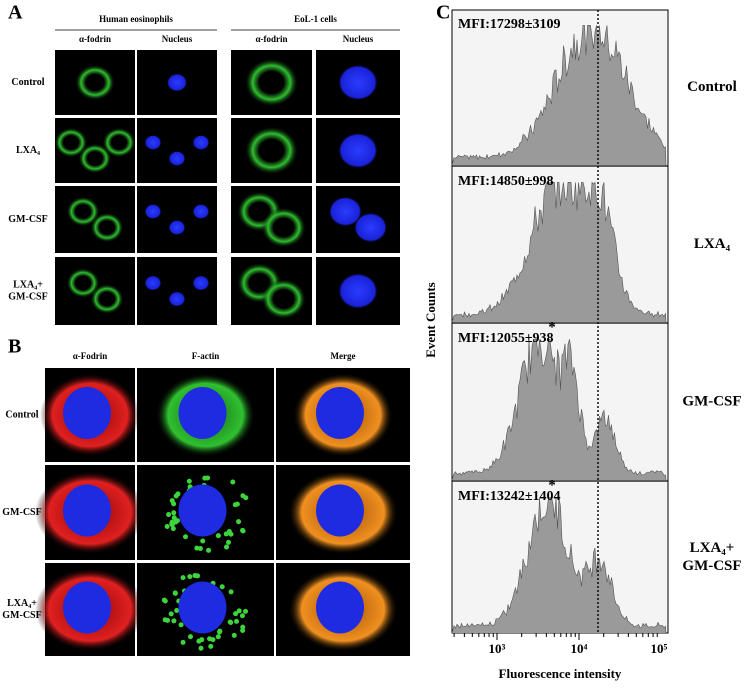  Describe the element at coordinates (712, 87) in the screenshot. I see `condition-label: Control` at that location.